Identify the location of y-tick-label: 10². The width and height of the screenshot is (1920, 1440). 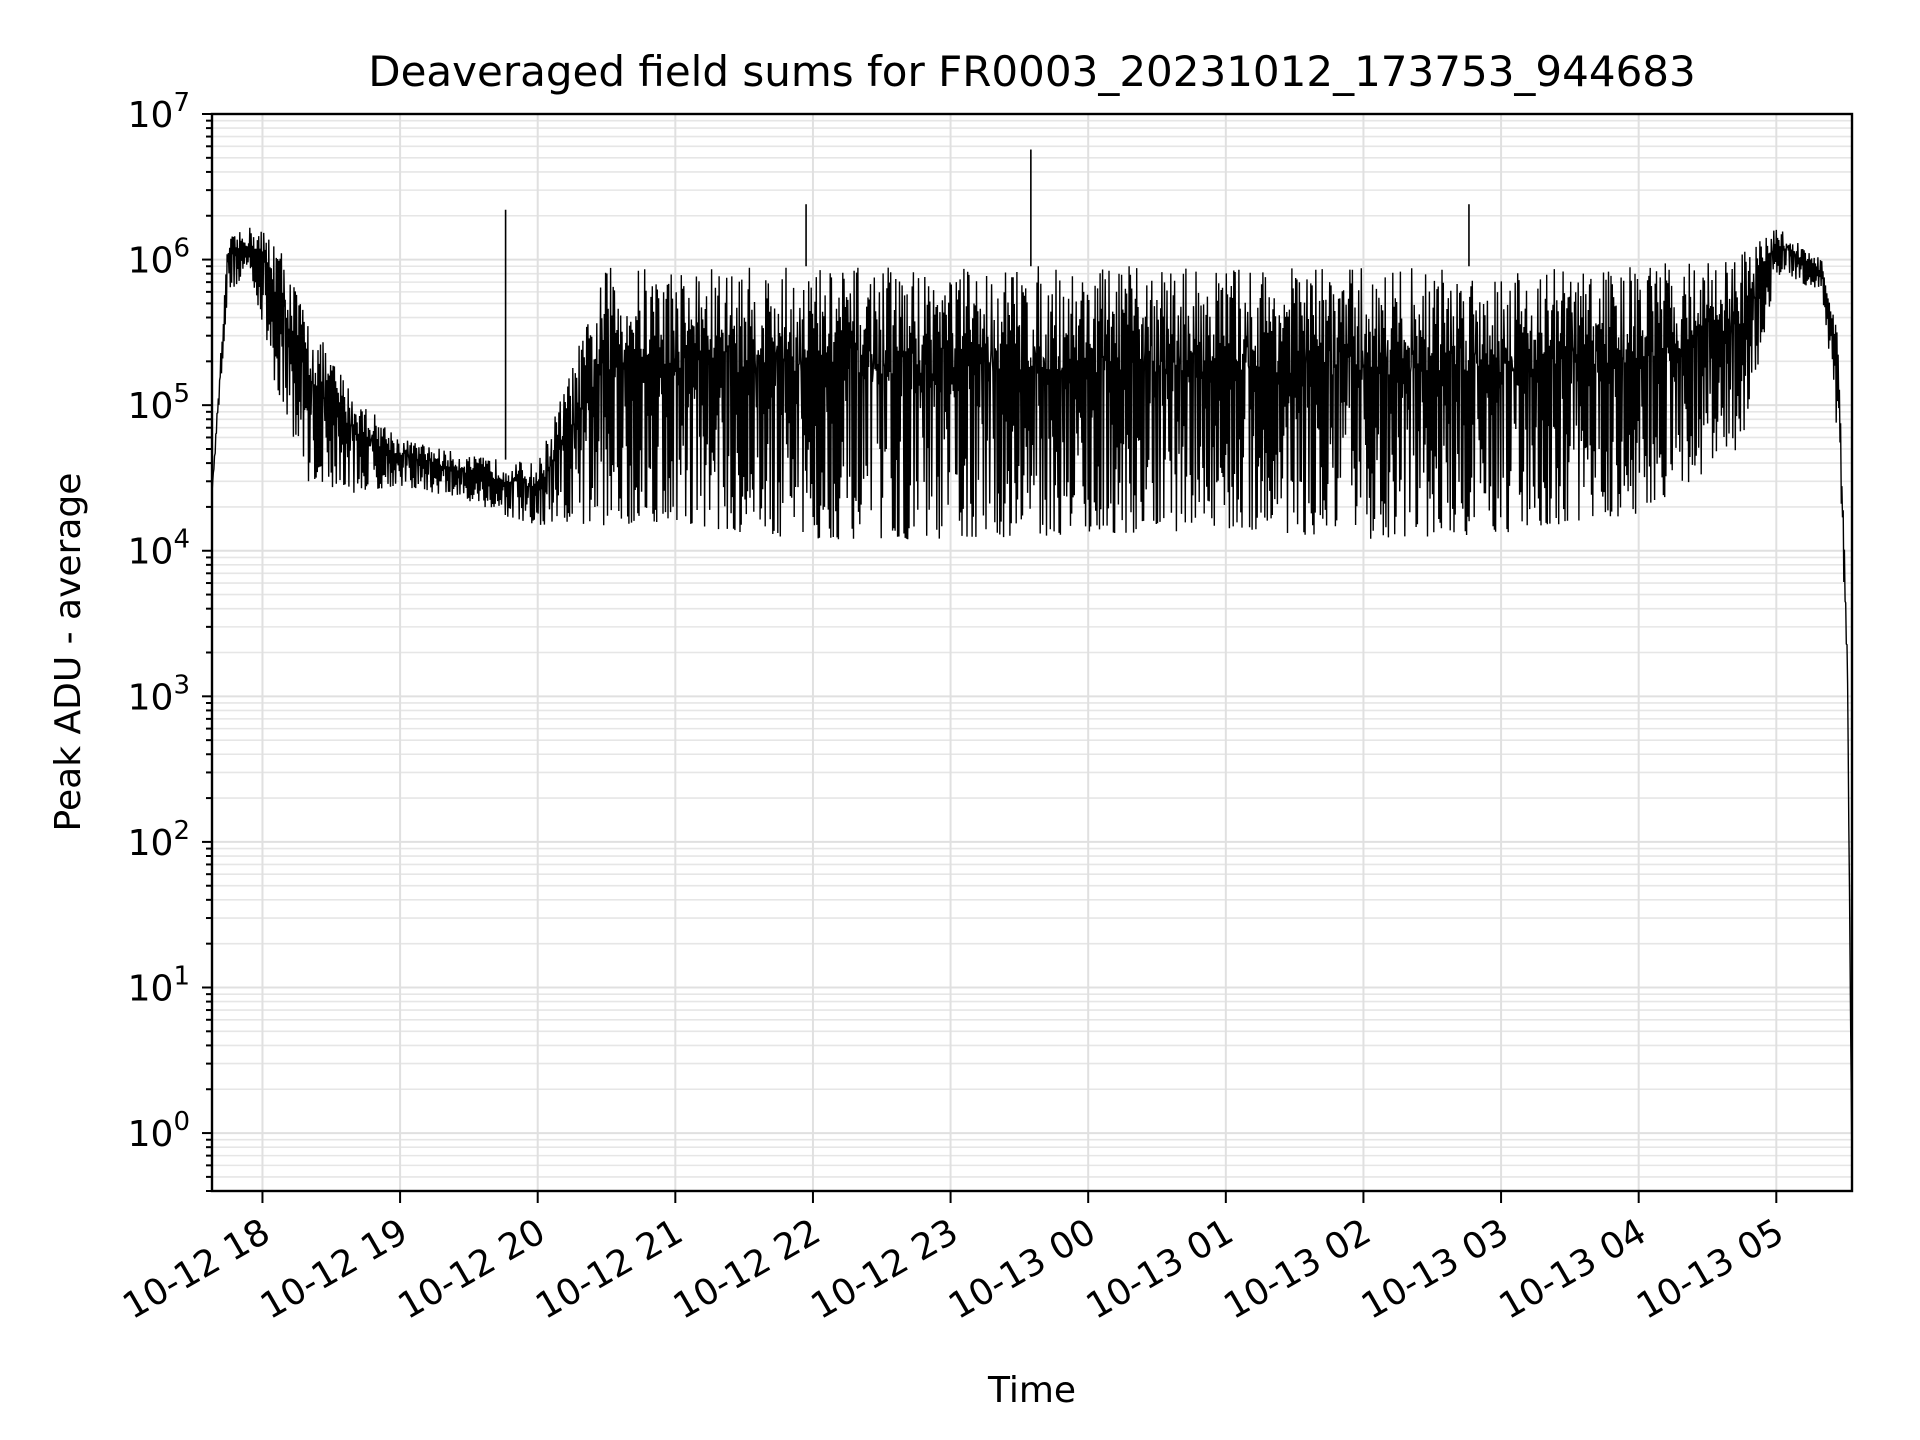
(159, 840).